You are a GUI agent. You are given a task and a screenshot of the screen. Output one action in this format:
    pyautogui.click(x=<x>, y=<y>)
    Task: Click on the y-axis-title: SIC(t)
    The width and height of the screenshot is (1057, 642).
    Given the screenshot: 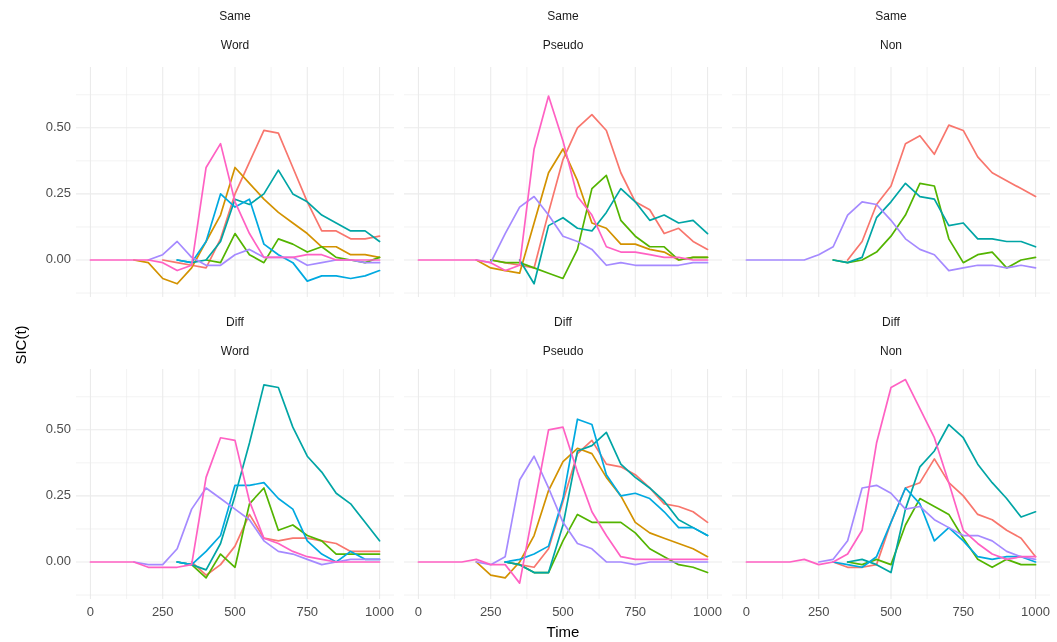 What is the action you would take?
    pyautogui.click(x=20, y=345)
    